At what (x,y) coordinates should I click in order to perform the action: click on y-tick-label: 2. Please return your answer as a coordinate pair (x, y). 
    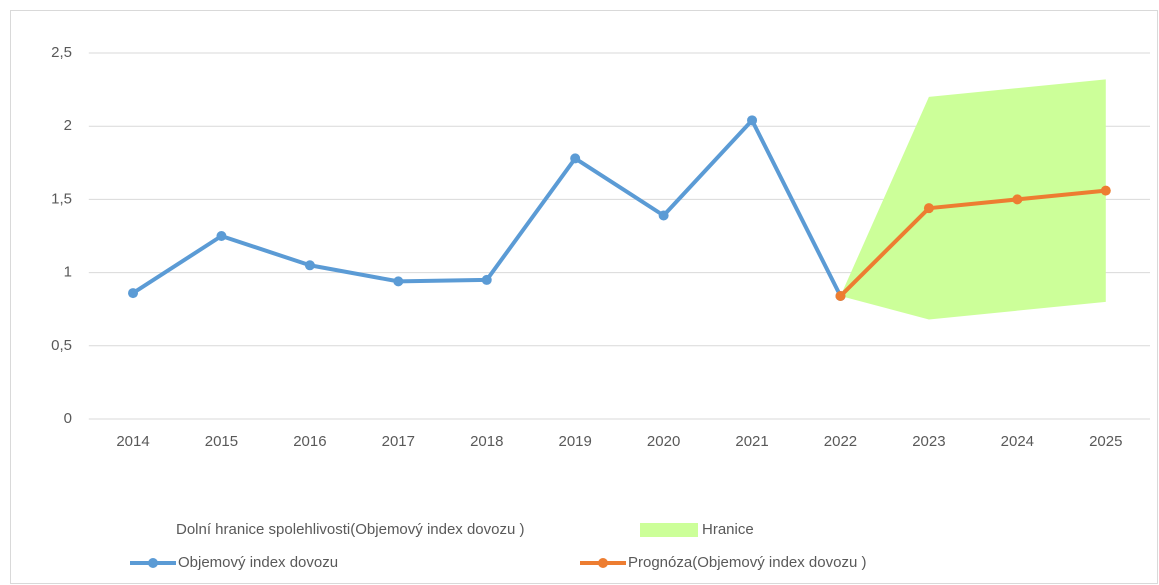
    Looking at the image, I should click on (68, 125).